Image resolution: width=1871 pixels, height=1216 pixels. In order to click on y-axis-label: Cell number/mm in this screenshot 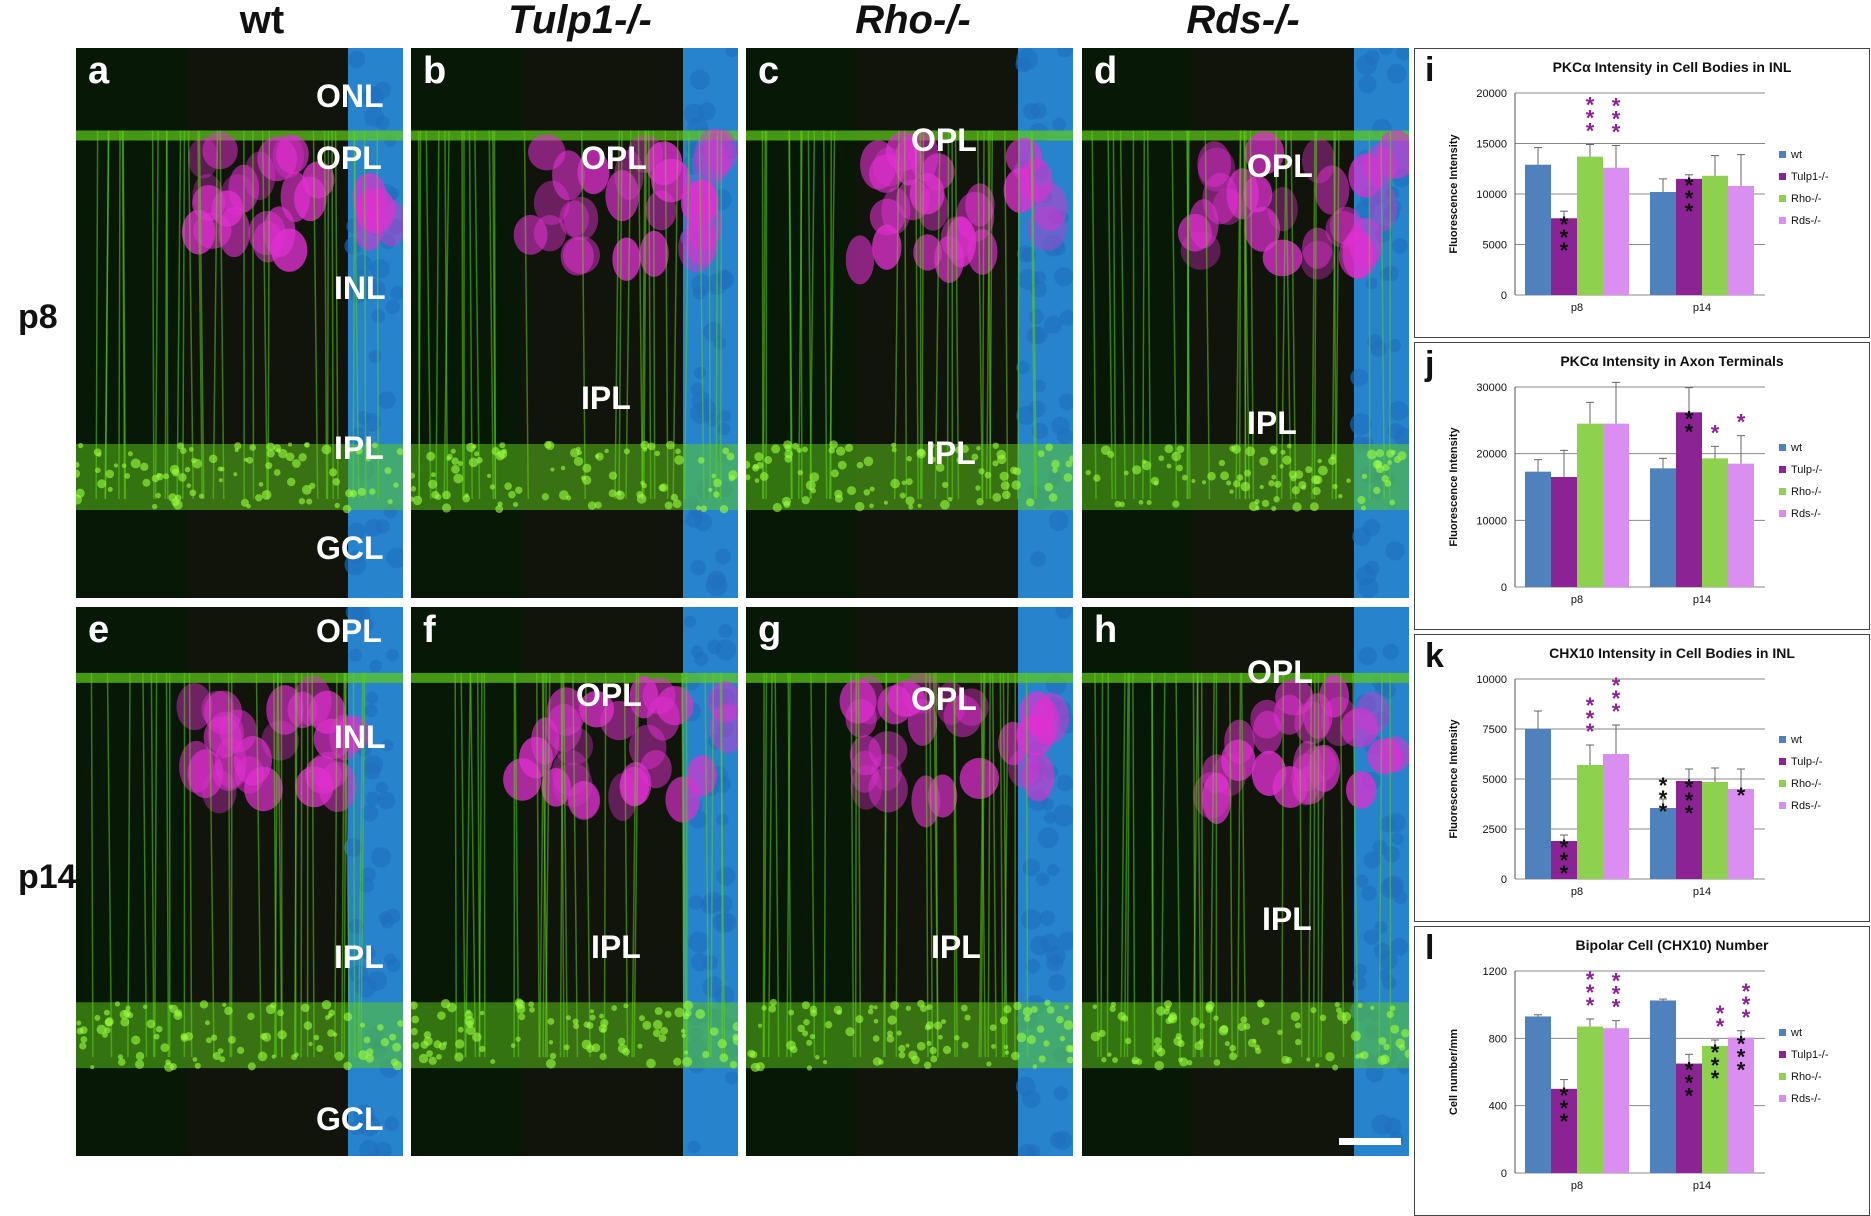, I will do `click(1454, 1072)`.